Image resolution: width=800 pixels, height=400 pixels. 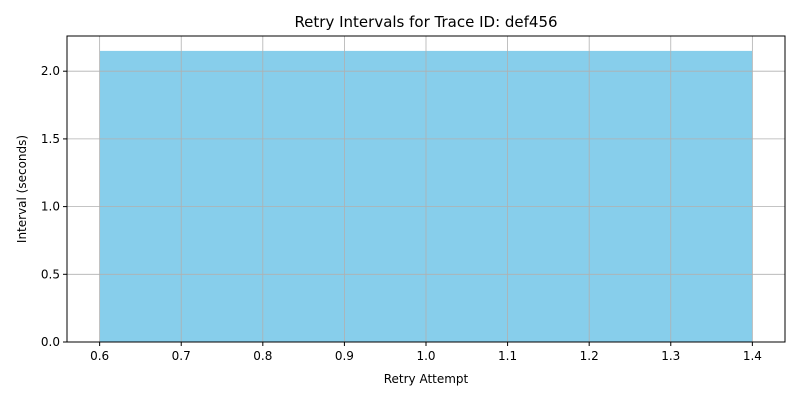 I want to click on x-axis-label: Retry Attempt, so click(x=426, y=379).